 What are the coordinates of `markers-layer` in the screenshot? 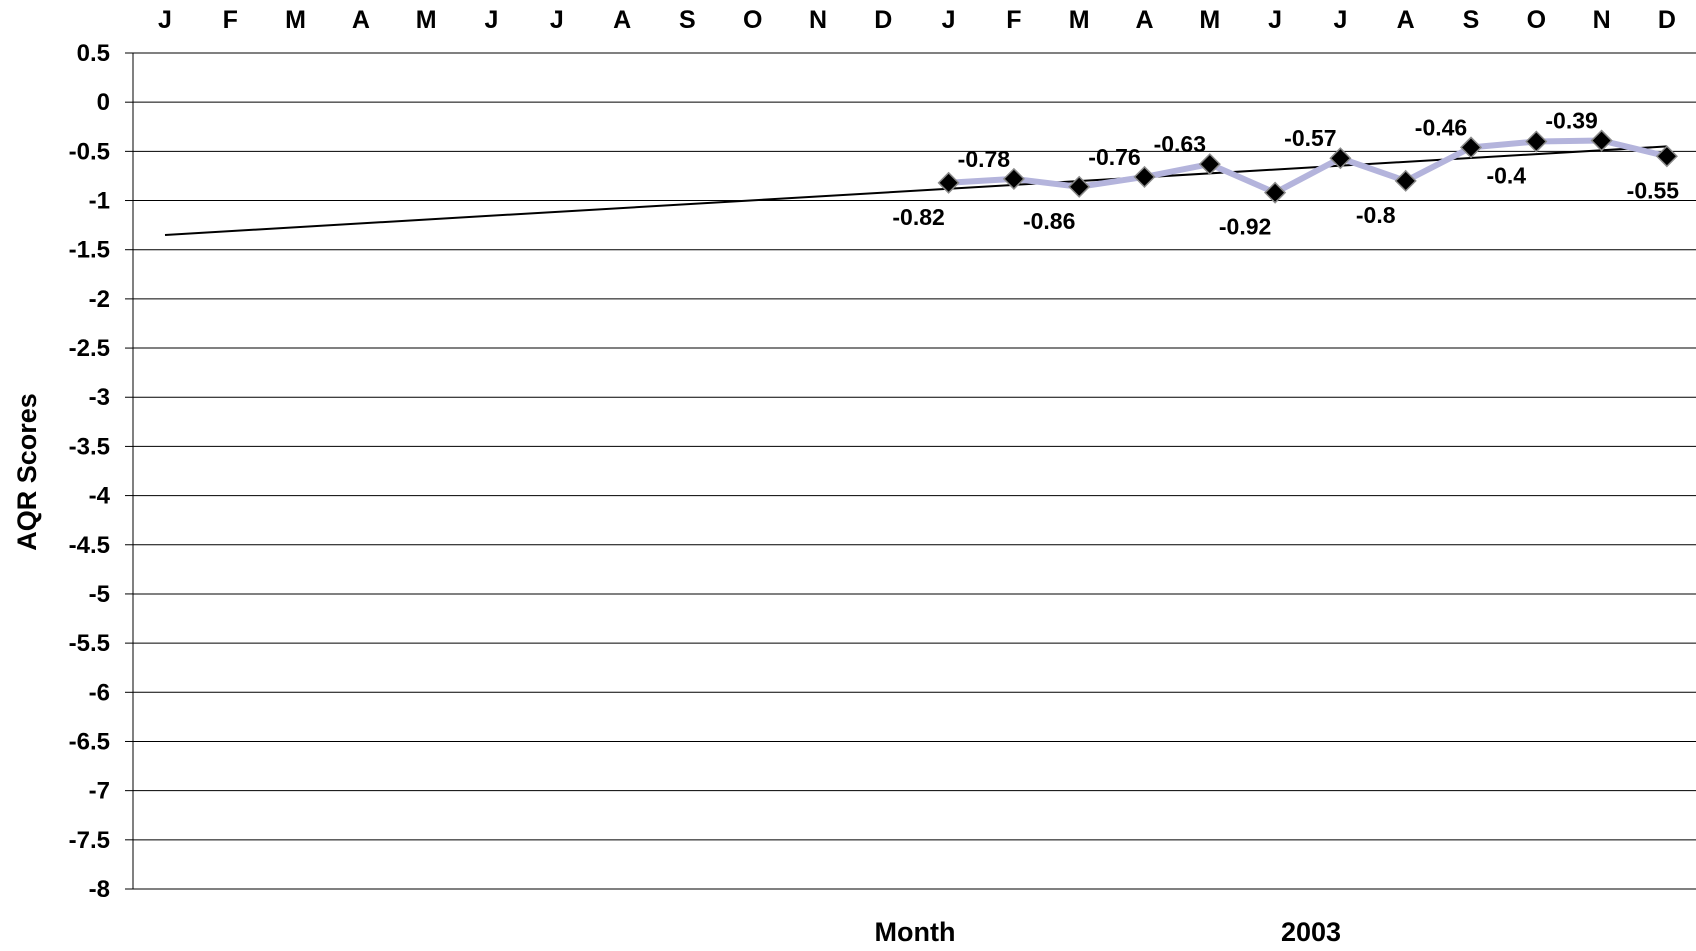 It's located at (1307, 166).